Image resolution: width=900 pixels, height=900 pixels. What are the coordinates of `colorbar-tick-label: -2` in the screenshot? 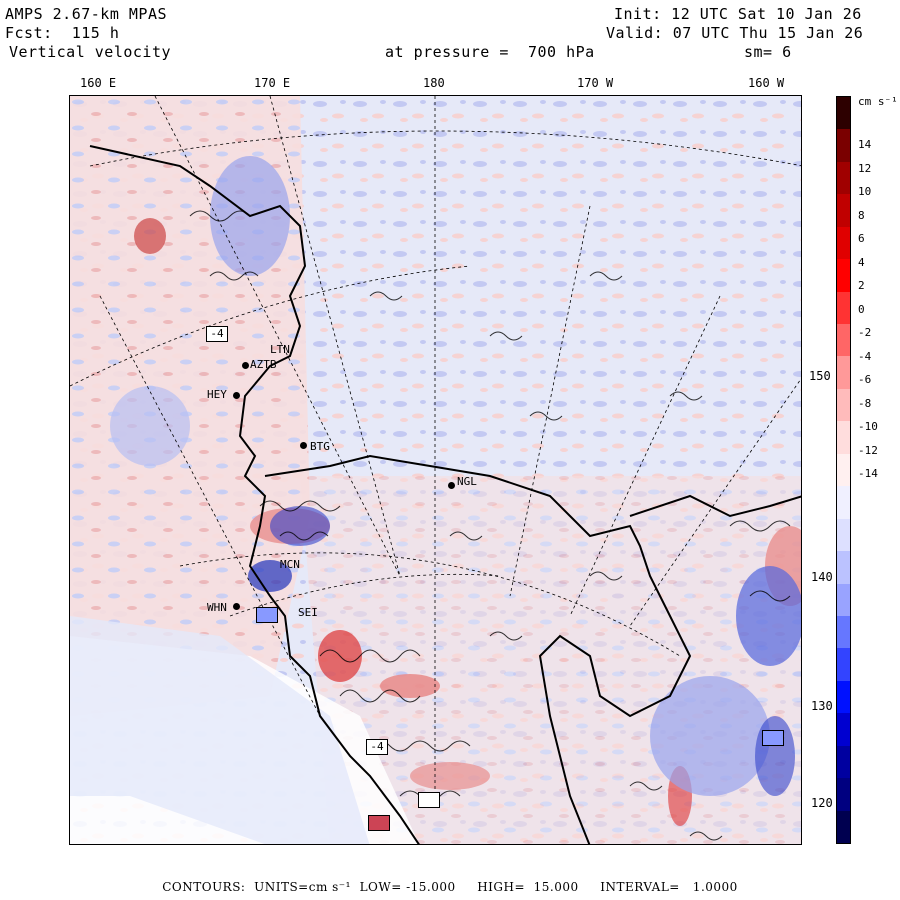 It's located at (865, 332).